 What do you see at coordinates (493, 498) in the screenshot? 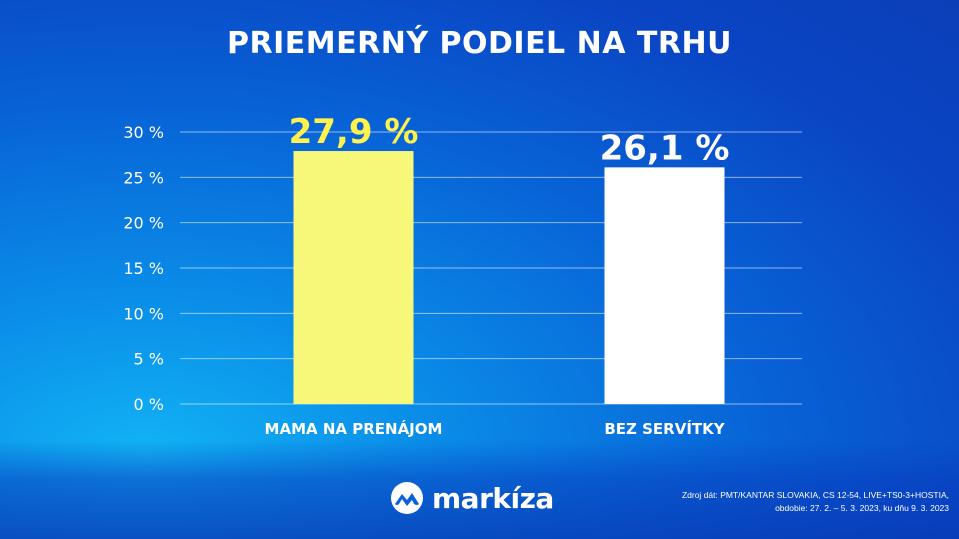
I see `brand-name: markíza` at bounding box center [493, 498].